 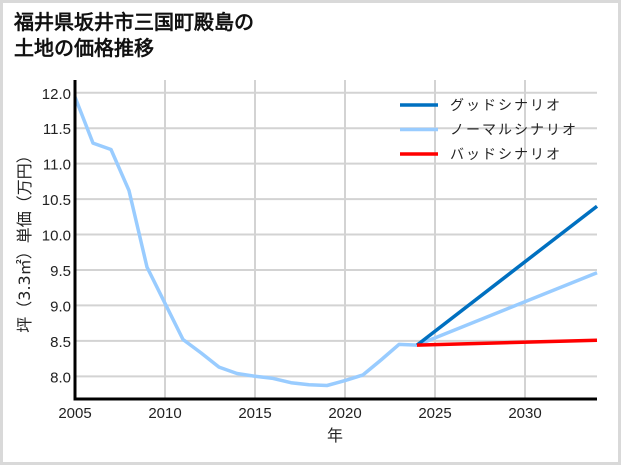 What do you see at coordinates (134, 22) in the screenshot?
I see `chart-title-line-1: 福井県坂井市三国町殿島の` at bounding box center [134, 22].